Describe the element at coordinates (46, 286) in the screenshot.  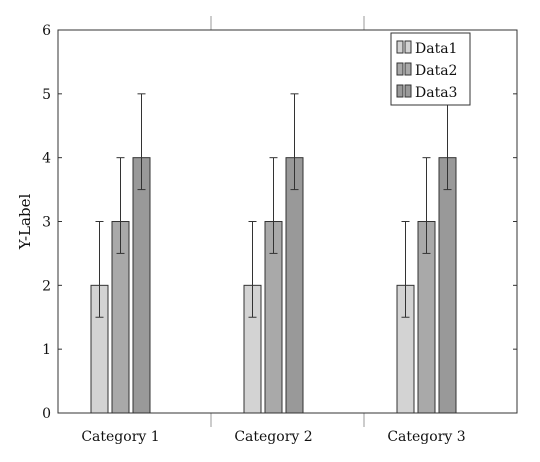
I see `y-tick-label: 2` at that location.